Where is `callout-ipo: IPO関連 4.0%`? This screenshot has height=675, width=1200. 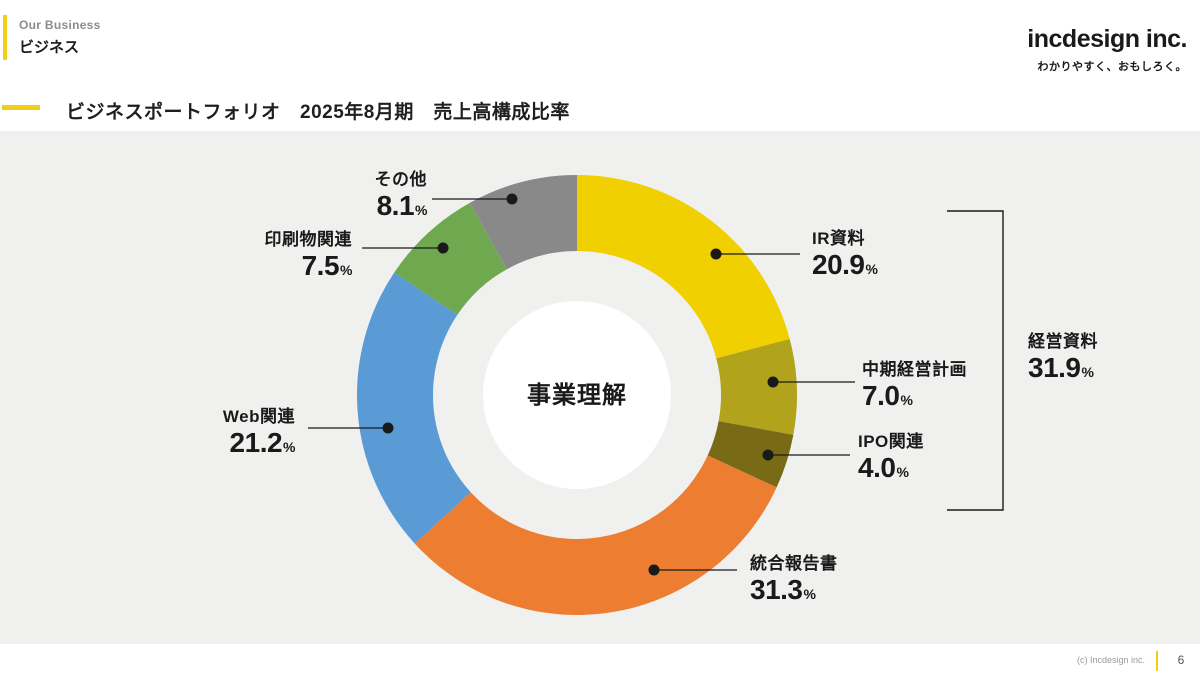
callout-ipo: IPO関連 4.0% is located at coordinates (891, 458).